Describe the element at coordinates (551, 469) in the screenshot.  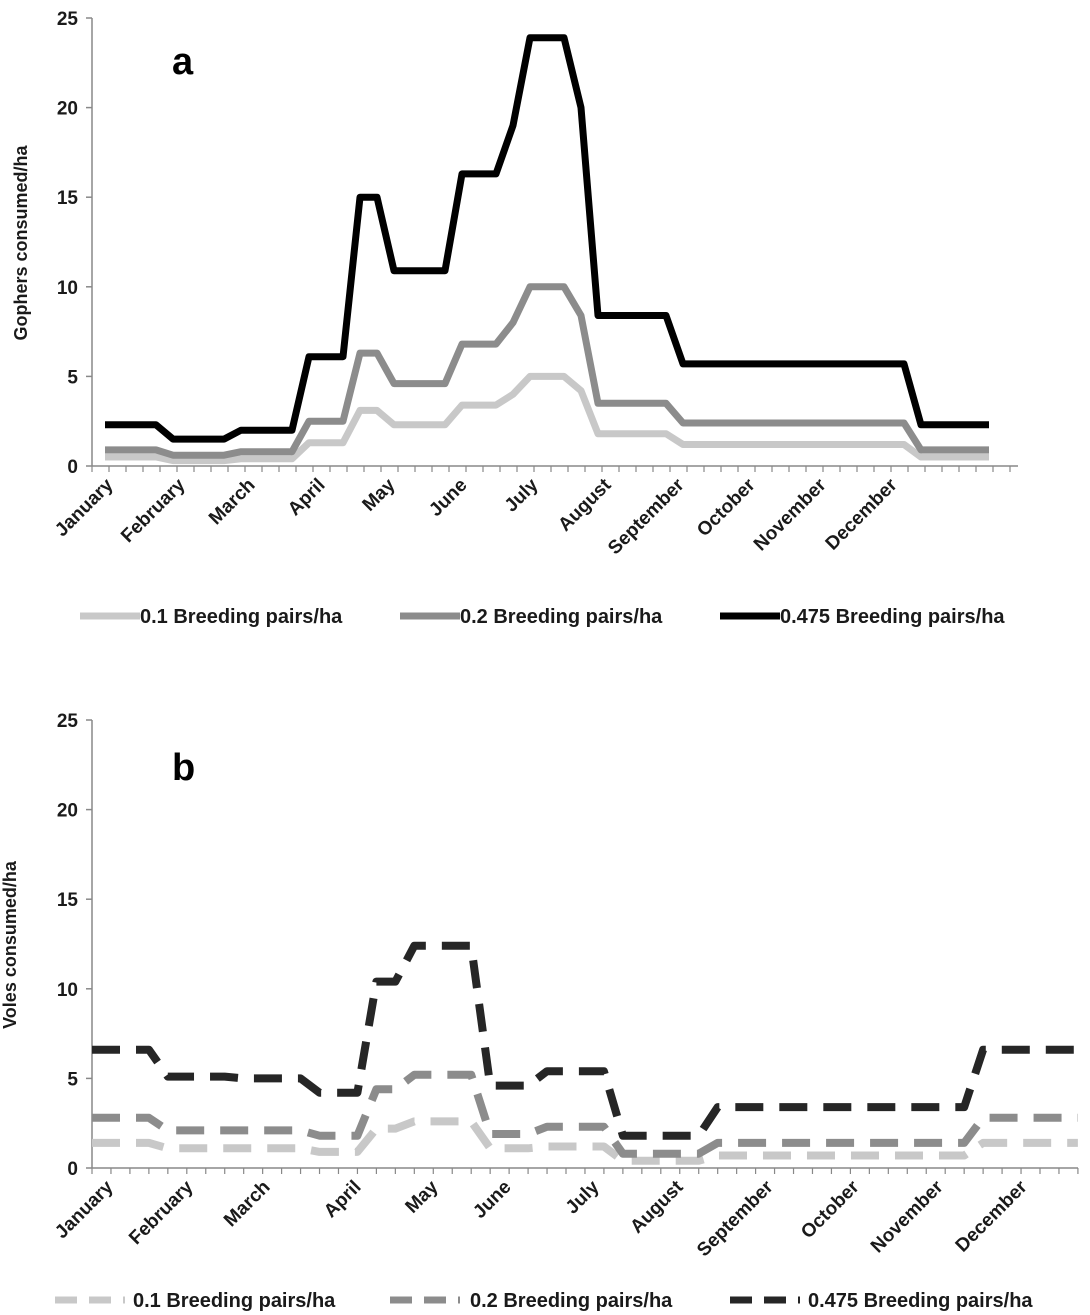
I see `x-axis-ticks-a` at that location.